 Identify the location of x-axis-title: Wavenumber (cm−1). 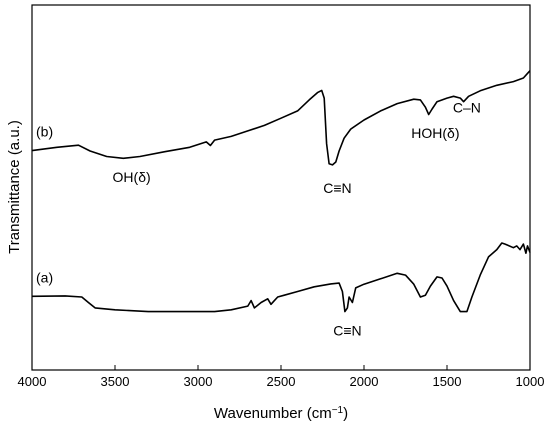
(281, 413).